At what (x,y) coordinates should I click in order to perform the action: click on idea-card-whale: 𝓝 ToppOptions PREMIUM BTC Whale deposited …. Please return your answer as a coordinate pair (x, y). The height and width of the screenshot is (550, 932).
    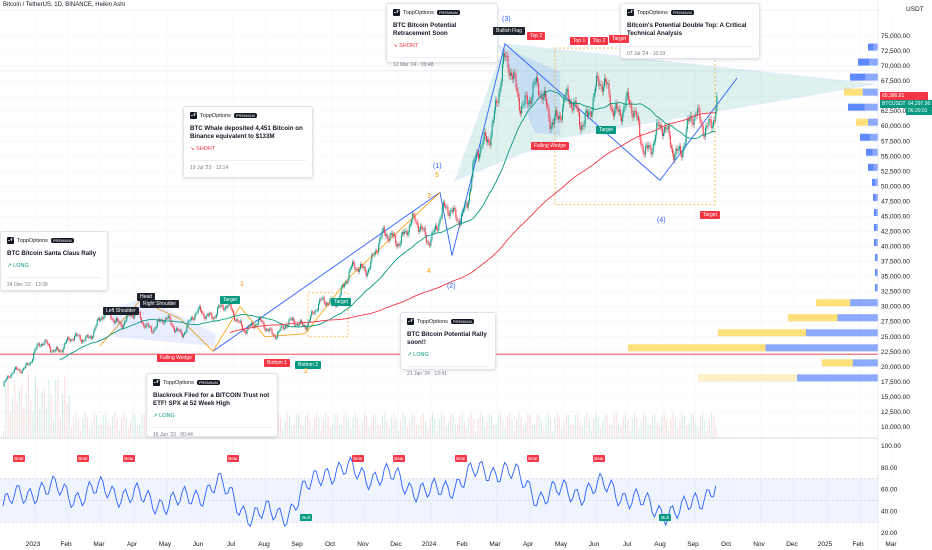
    Looking at the image, I should click on (248, 142).